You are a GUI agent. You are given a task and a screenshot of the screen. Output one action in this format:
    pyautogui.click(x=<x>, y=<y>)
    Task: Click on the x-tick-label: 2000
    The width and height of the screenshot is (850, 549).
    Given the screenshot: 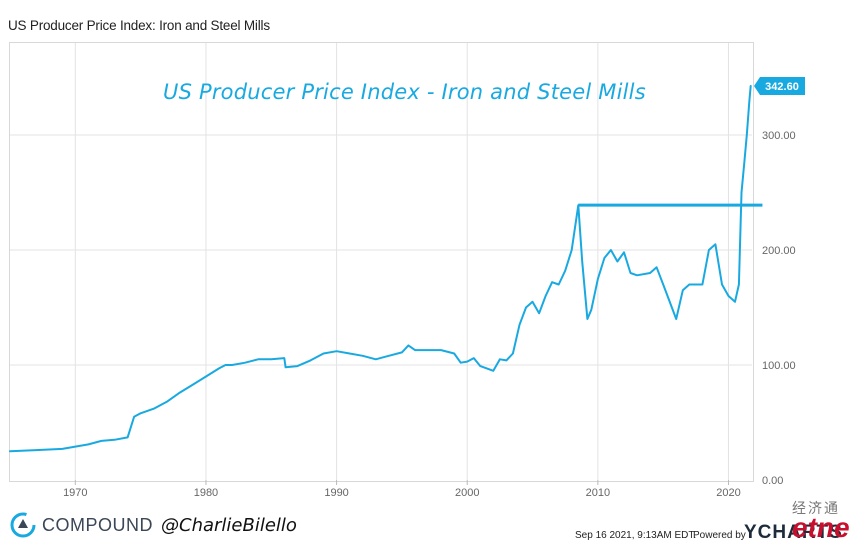 What is the action you would take?
    pyautogui.click(x=467, y=493)
    